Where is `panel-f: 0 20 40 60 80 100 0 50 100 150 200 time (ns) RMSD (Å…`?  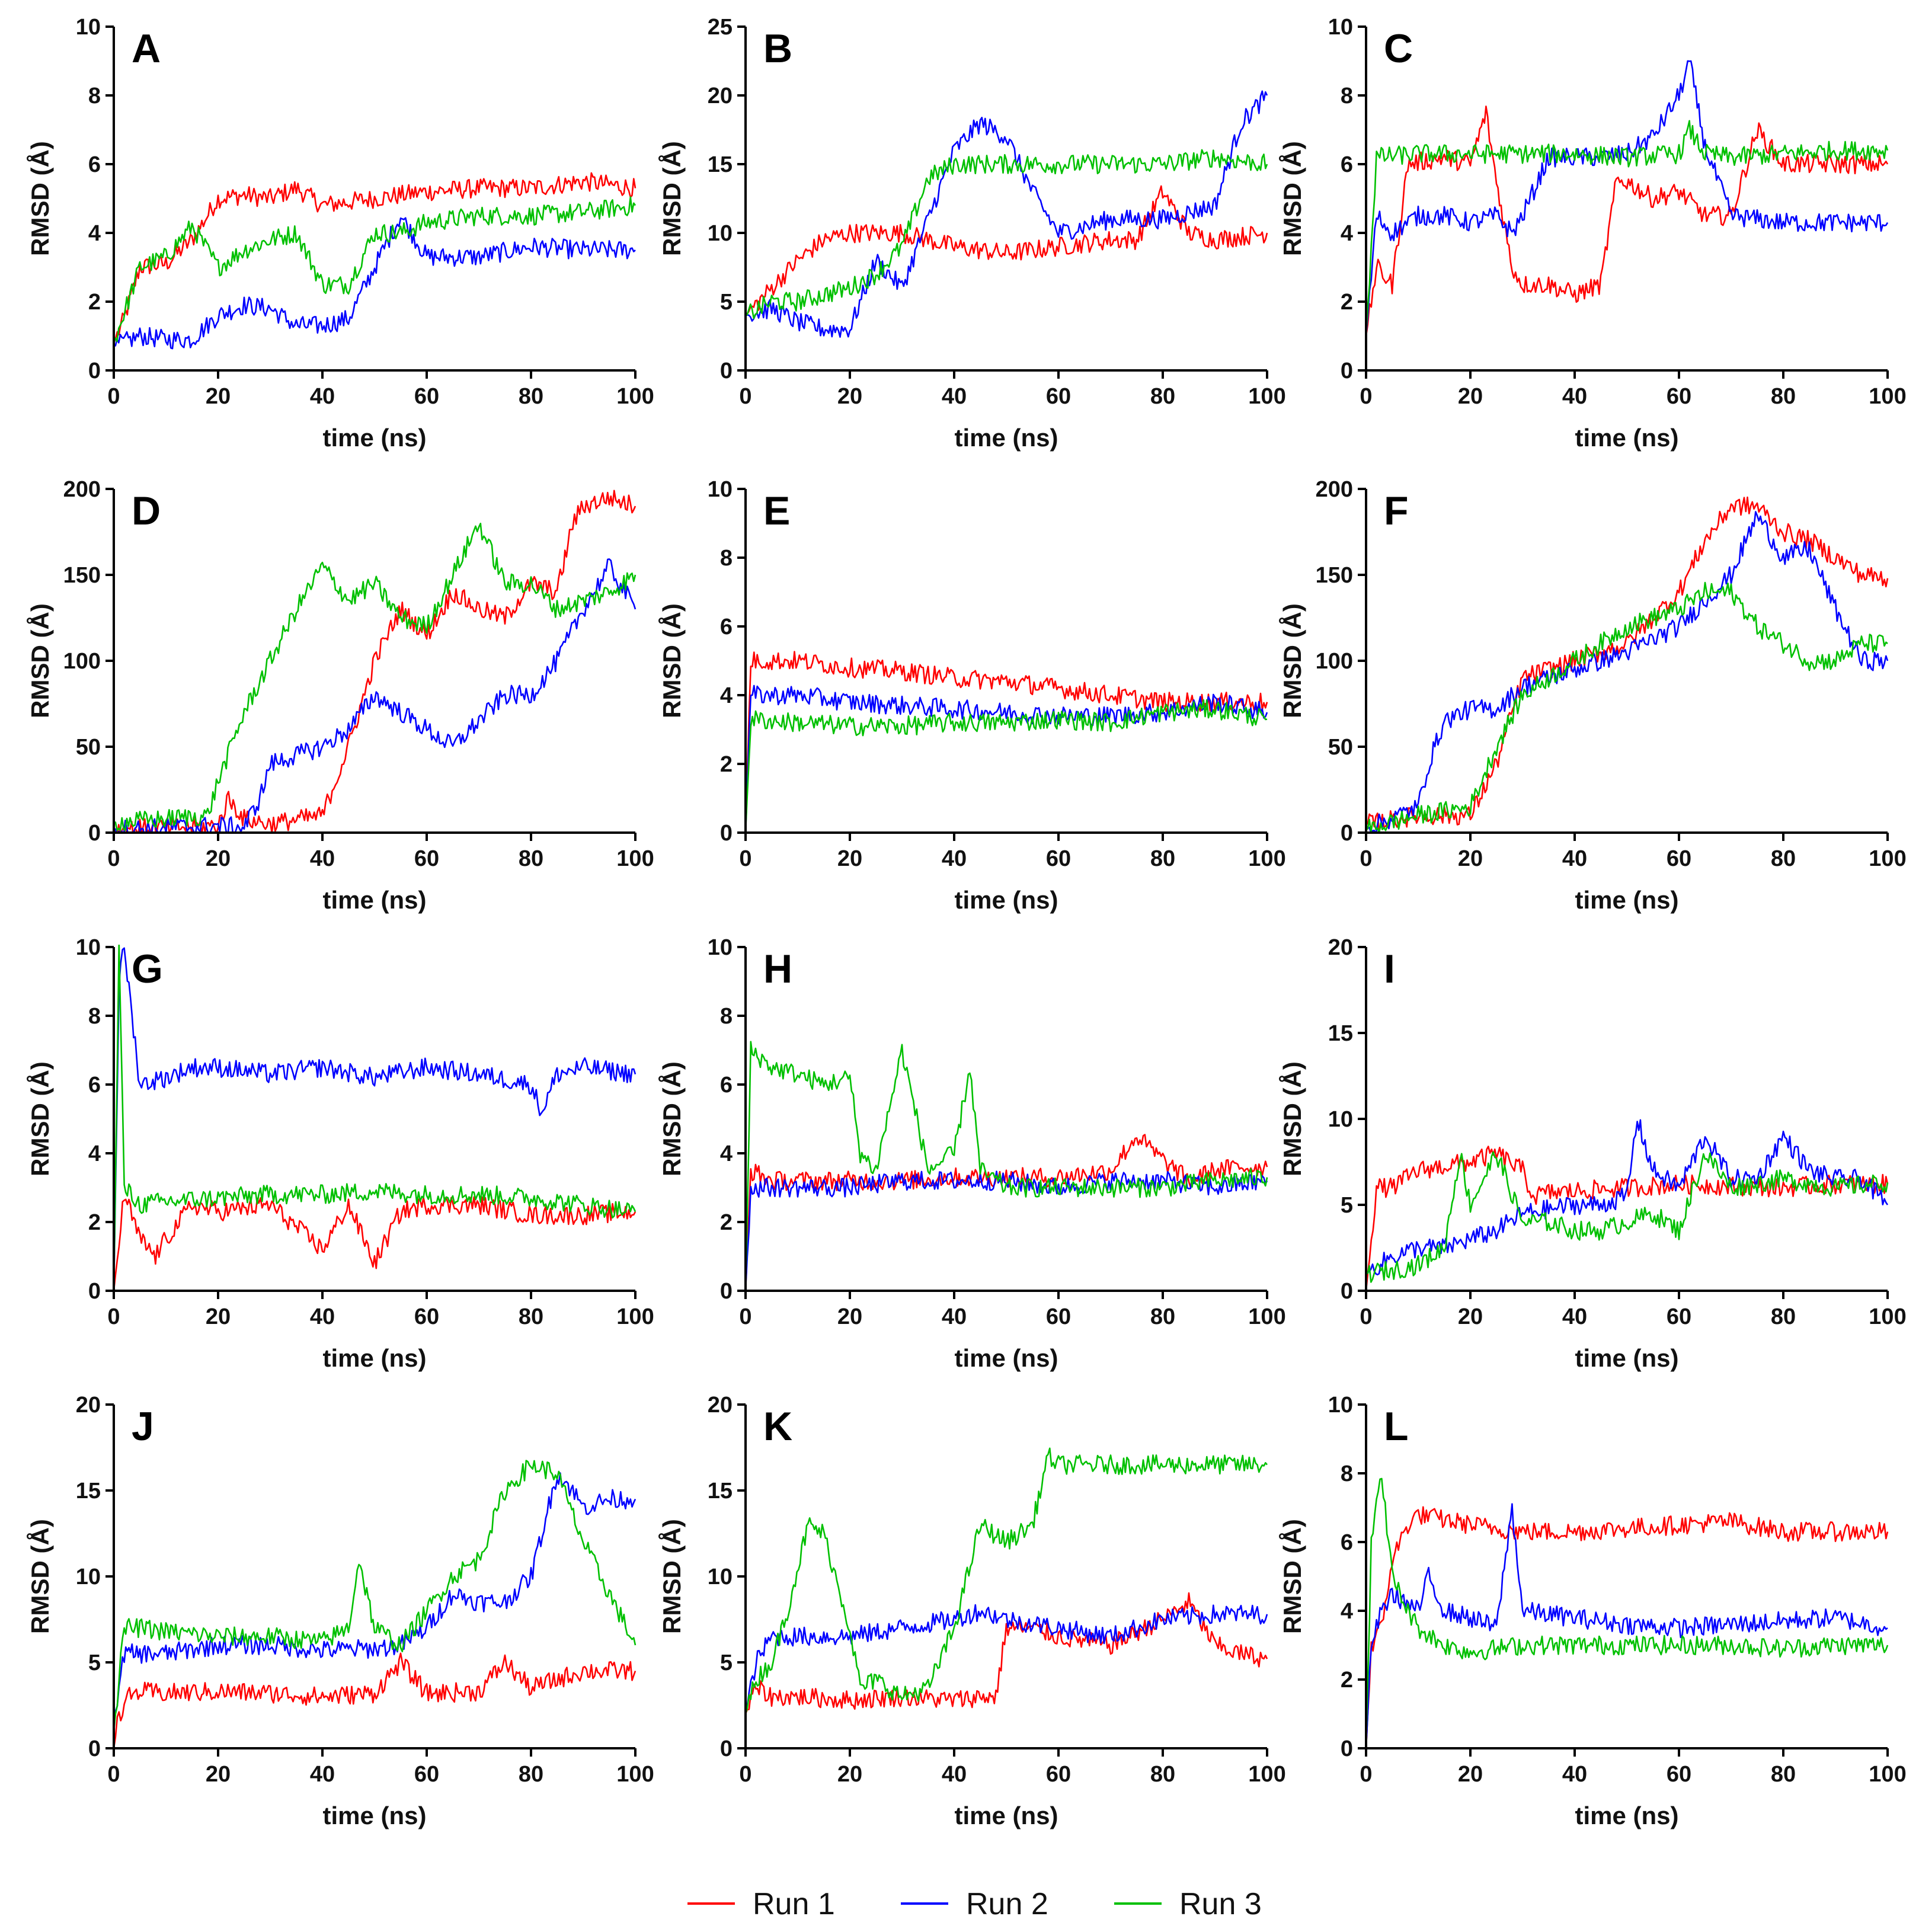
panel-f: 0 20 40 60 80 100 0 50 100 150 200 time (ns) RMSD (Å… is located at coordinates (1592, 696).